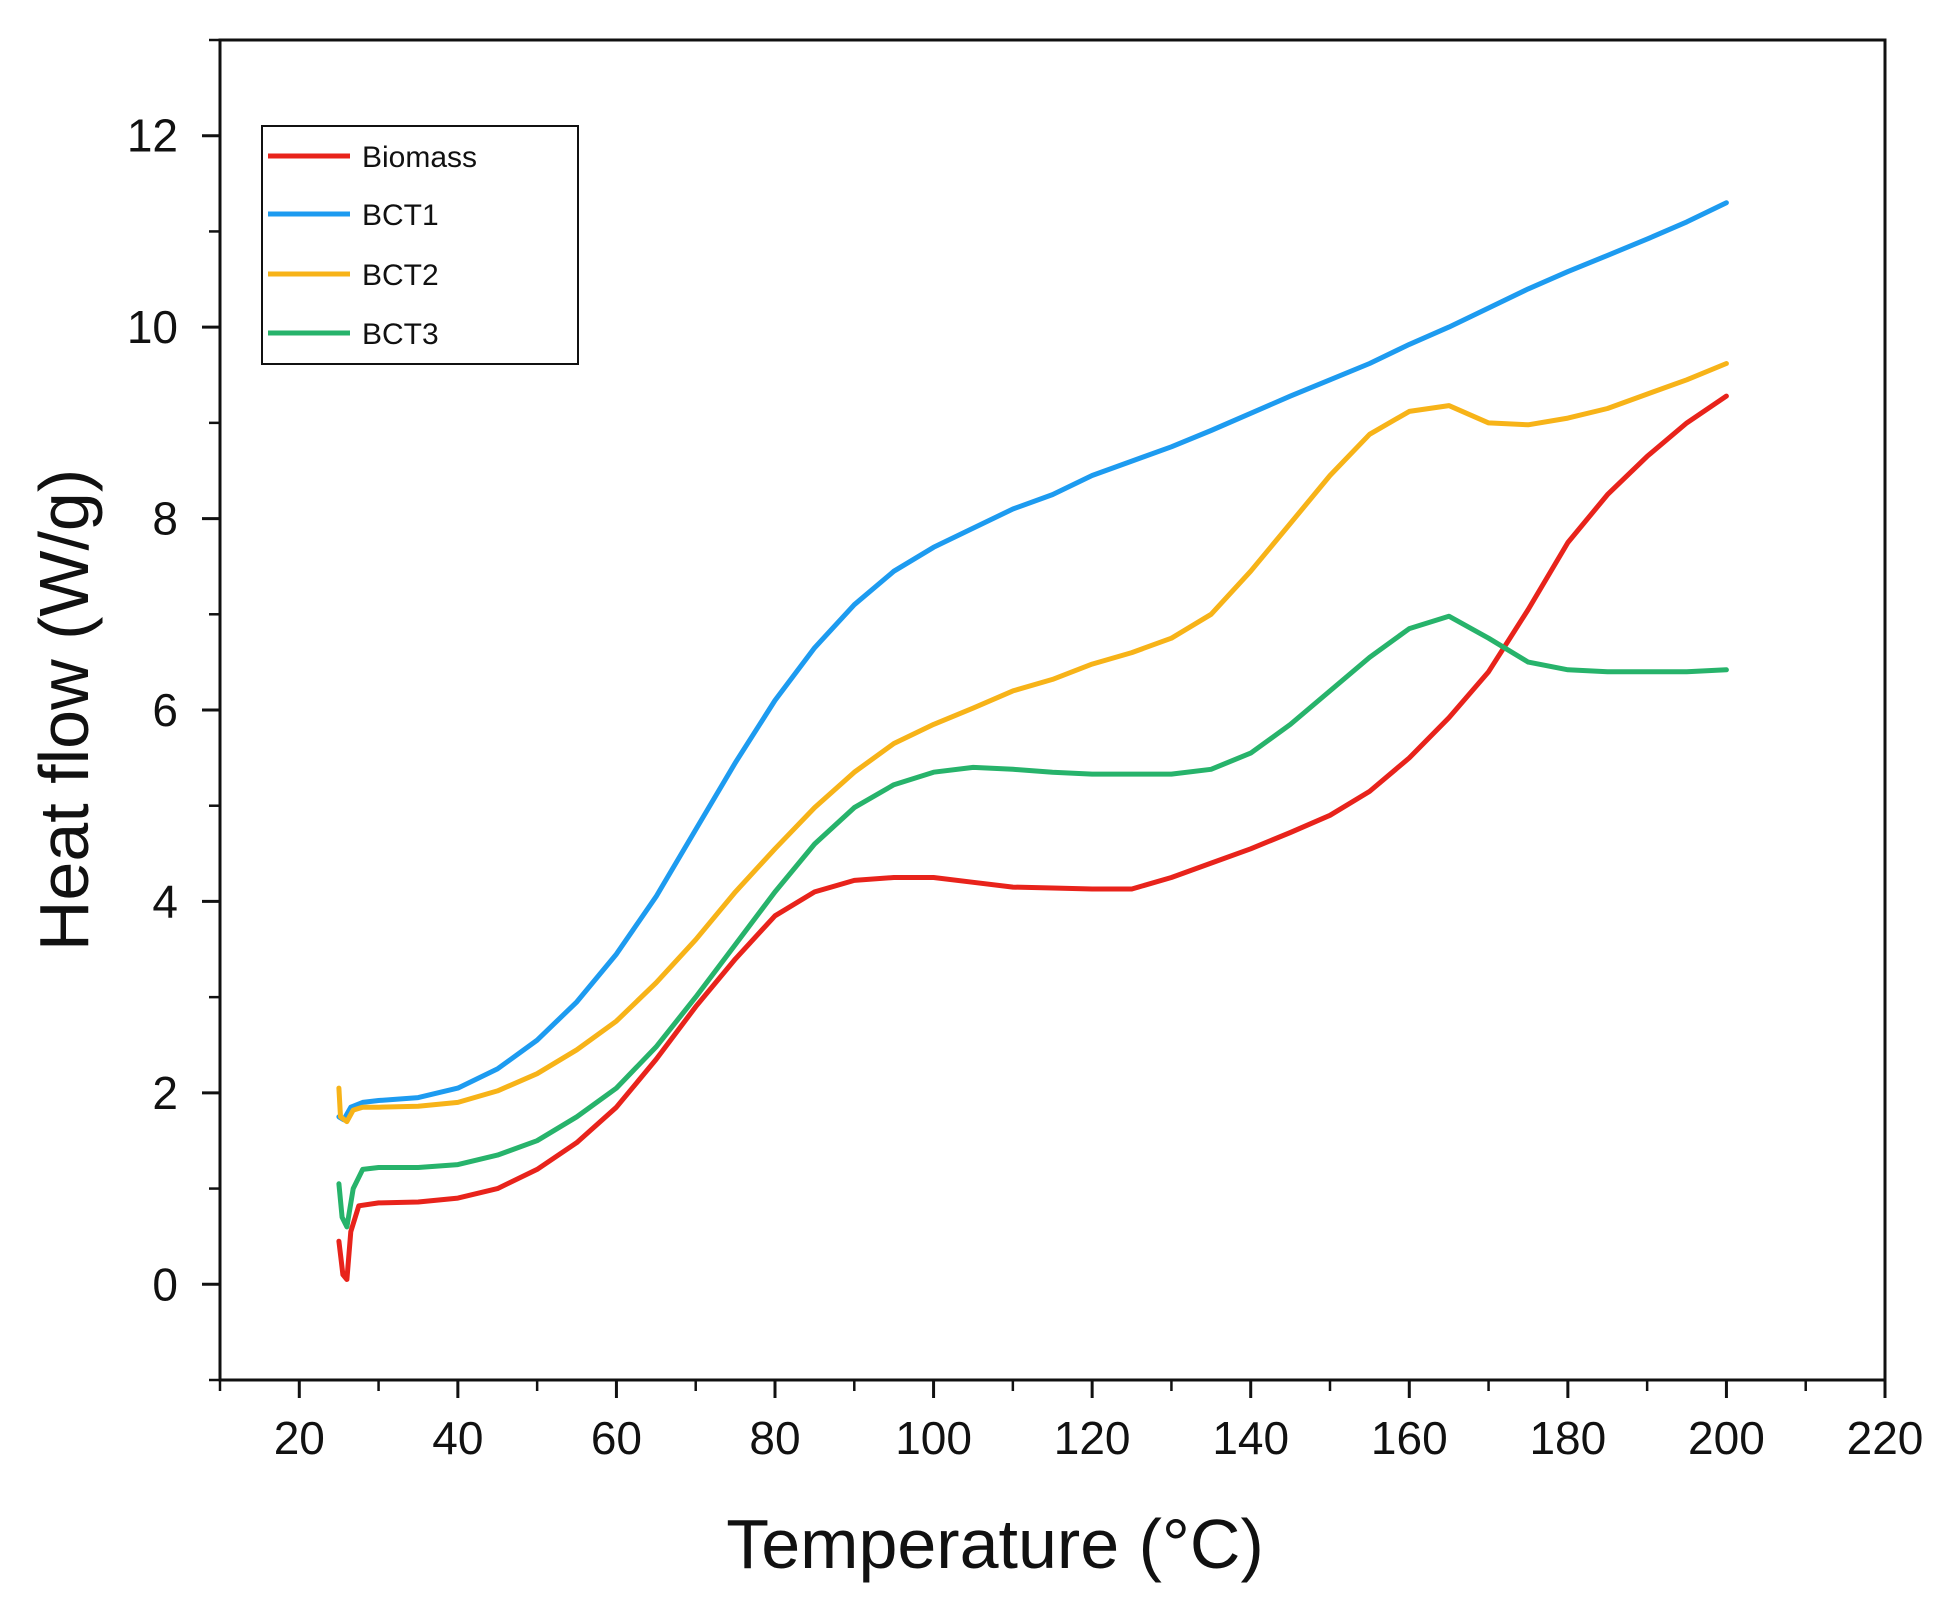 The height and width of the screenshot is (1611, 1947). What do you see at coordinates (165, 1284) in the screenshot?
I see `y-tick-label: 0` at bounding box center [165, 1284].